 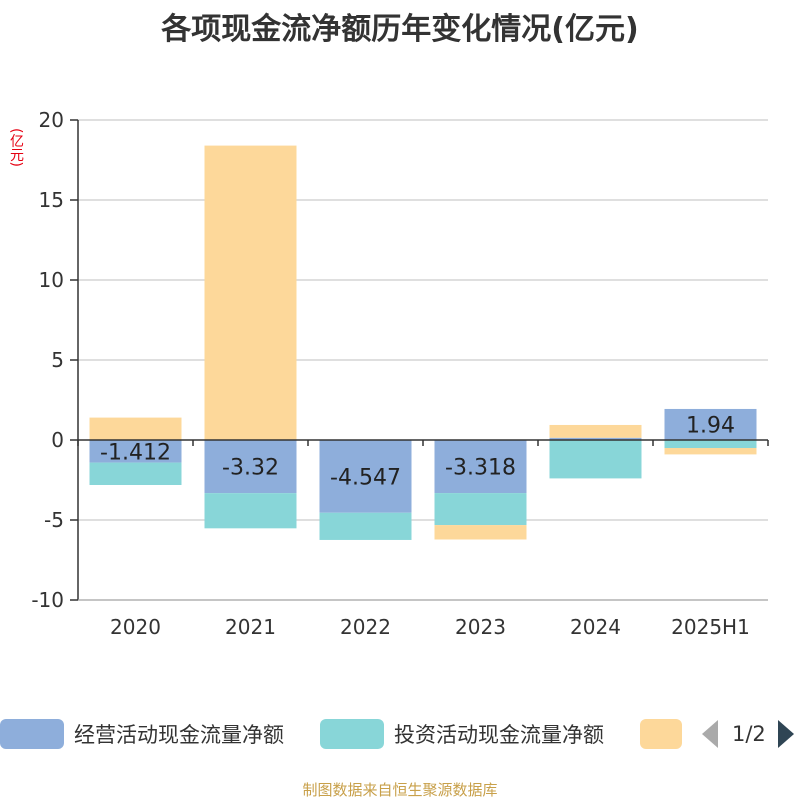 I want to click on data-label-2021: -3.32, so click(x=250, y=468).